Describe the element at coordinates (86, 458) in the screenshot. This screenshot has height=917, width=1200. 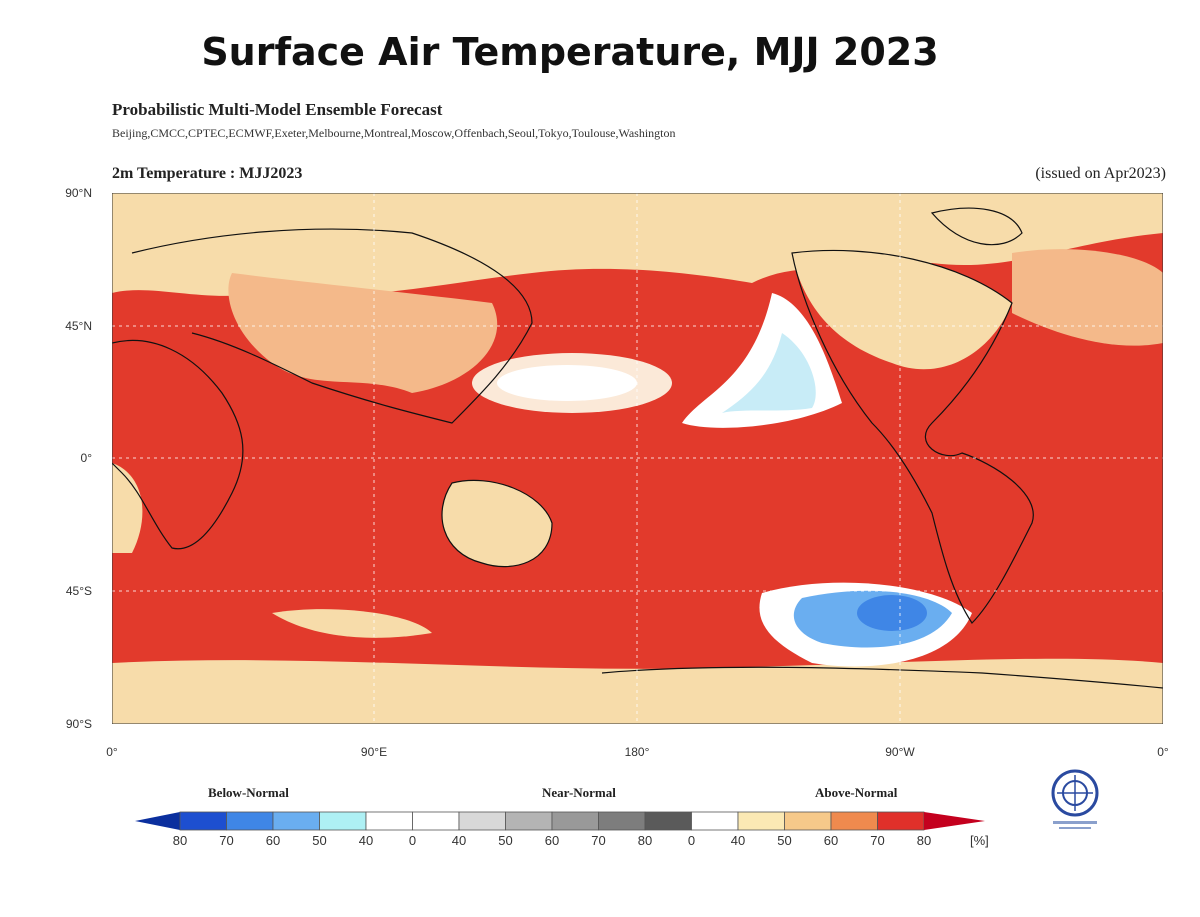
I see `lat-label: 0°` at that location.